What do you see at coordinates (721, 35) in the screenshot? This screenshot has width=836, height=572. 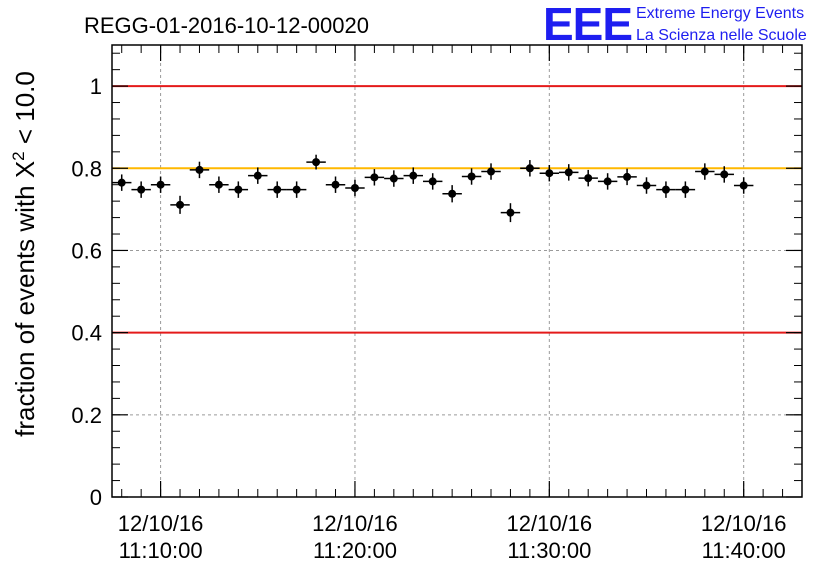 I see `logo-line-2: La Scienza nelle Scuole` at bounding box center [721, 35].